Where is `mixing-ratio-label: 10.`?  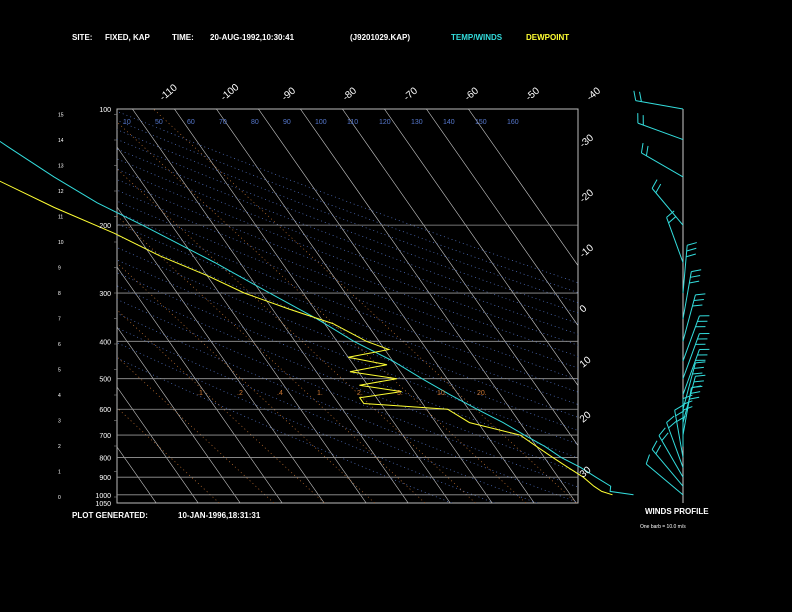 mixing-ratio-label: 10. is located at coordinates (442, 393).